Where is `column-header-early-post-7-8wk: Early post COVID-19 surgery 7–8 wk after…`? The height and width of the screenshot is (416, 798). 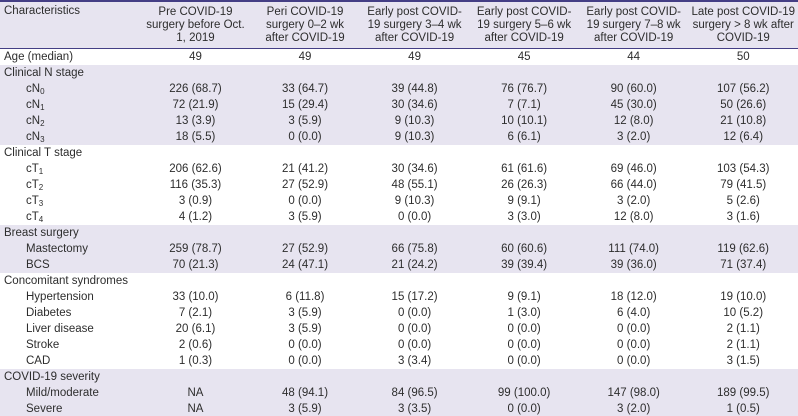 column-header-early-post-7-8wk: Early post COVID-19 surgery 7–8 wk after… is located at coordinates (633, 25).